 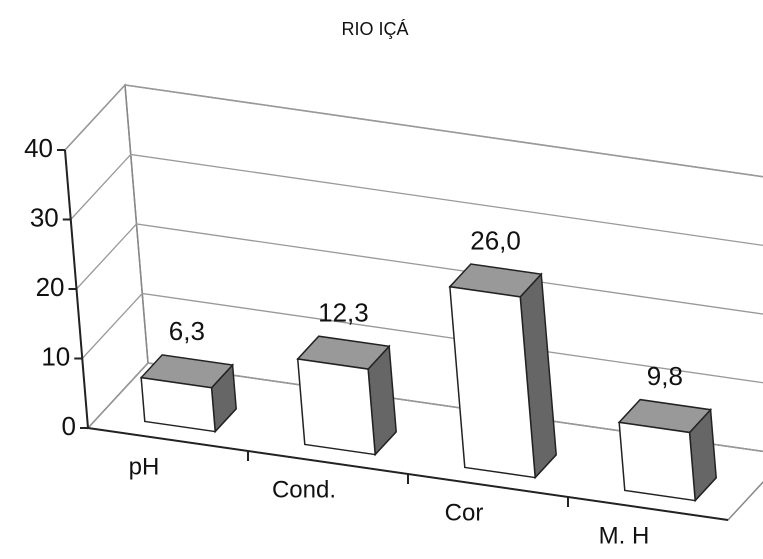 I want to click on y-axis, so click(x=76, y=289).